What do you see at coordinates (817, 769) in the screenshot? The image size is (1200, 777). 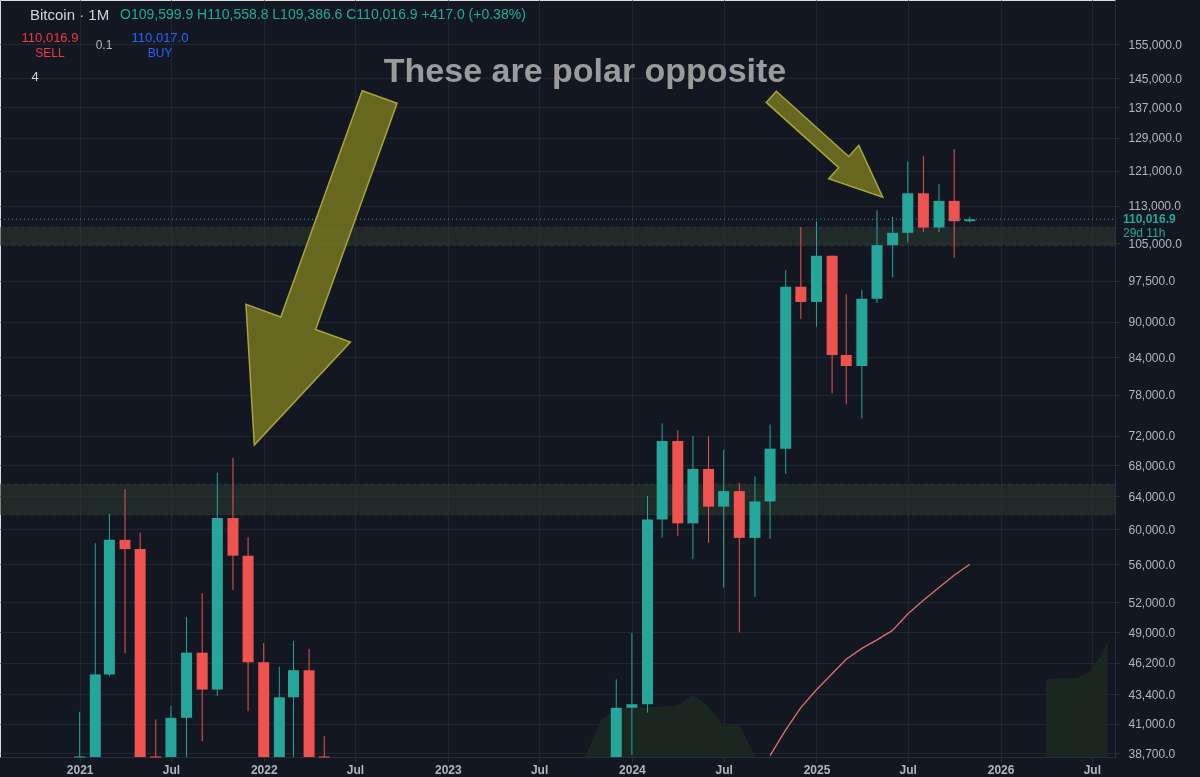 I see `x-tick-label: 2025` at bounding box center [817, 769].